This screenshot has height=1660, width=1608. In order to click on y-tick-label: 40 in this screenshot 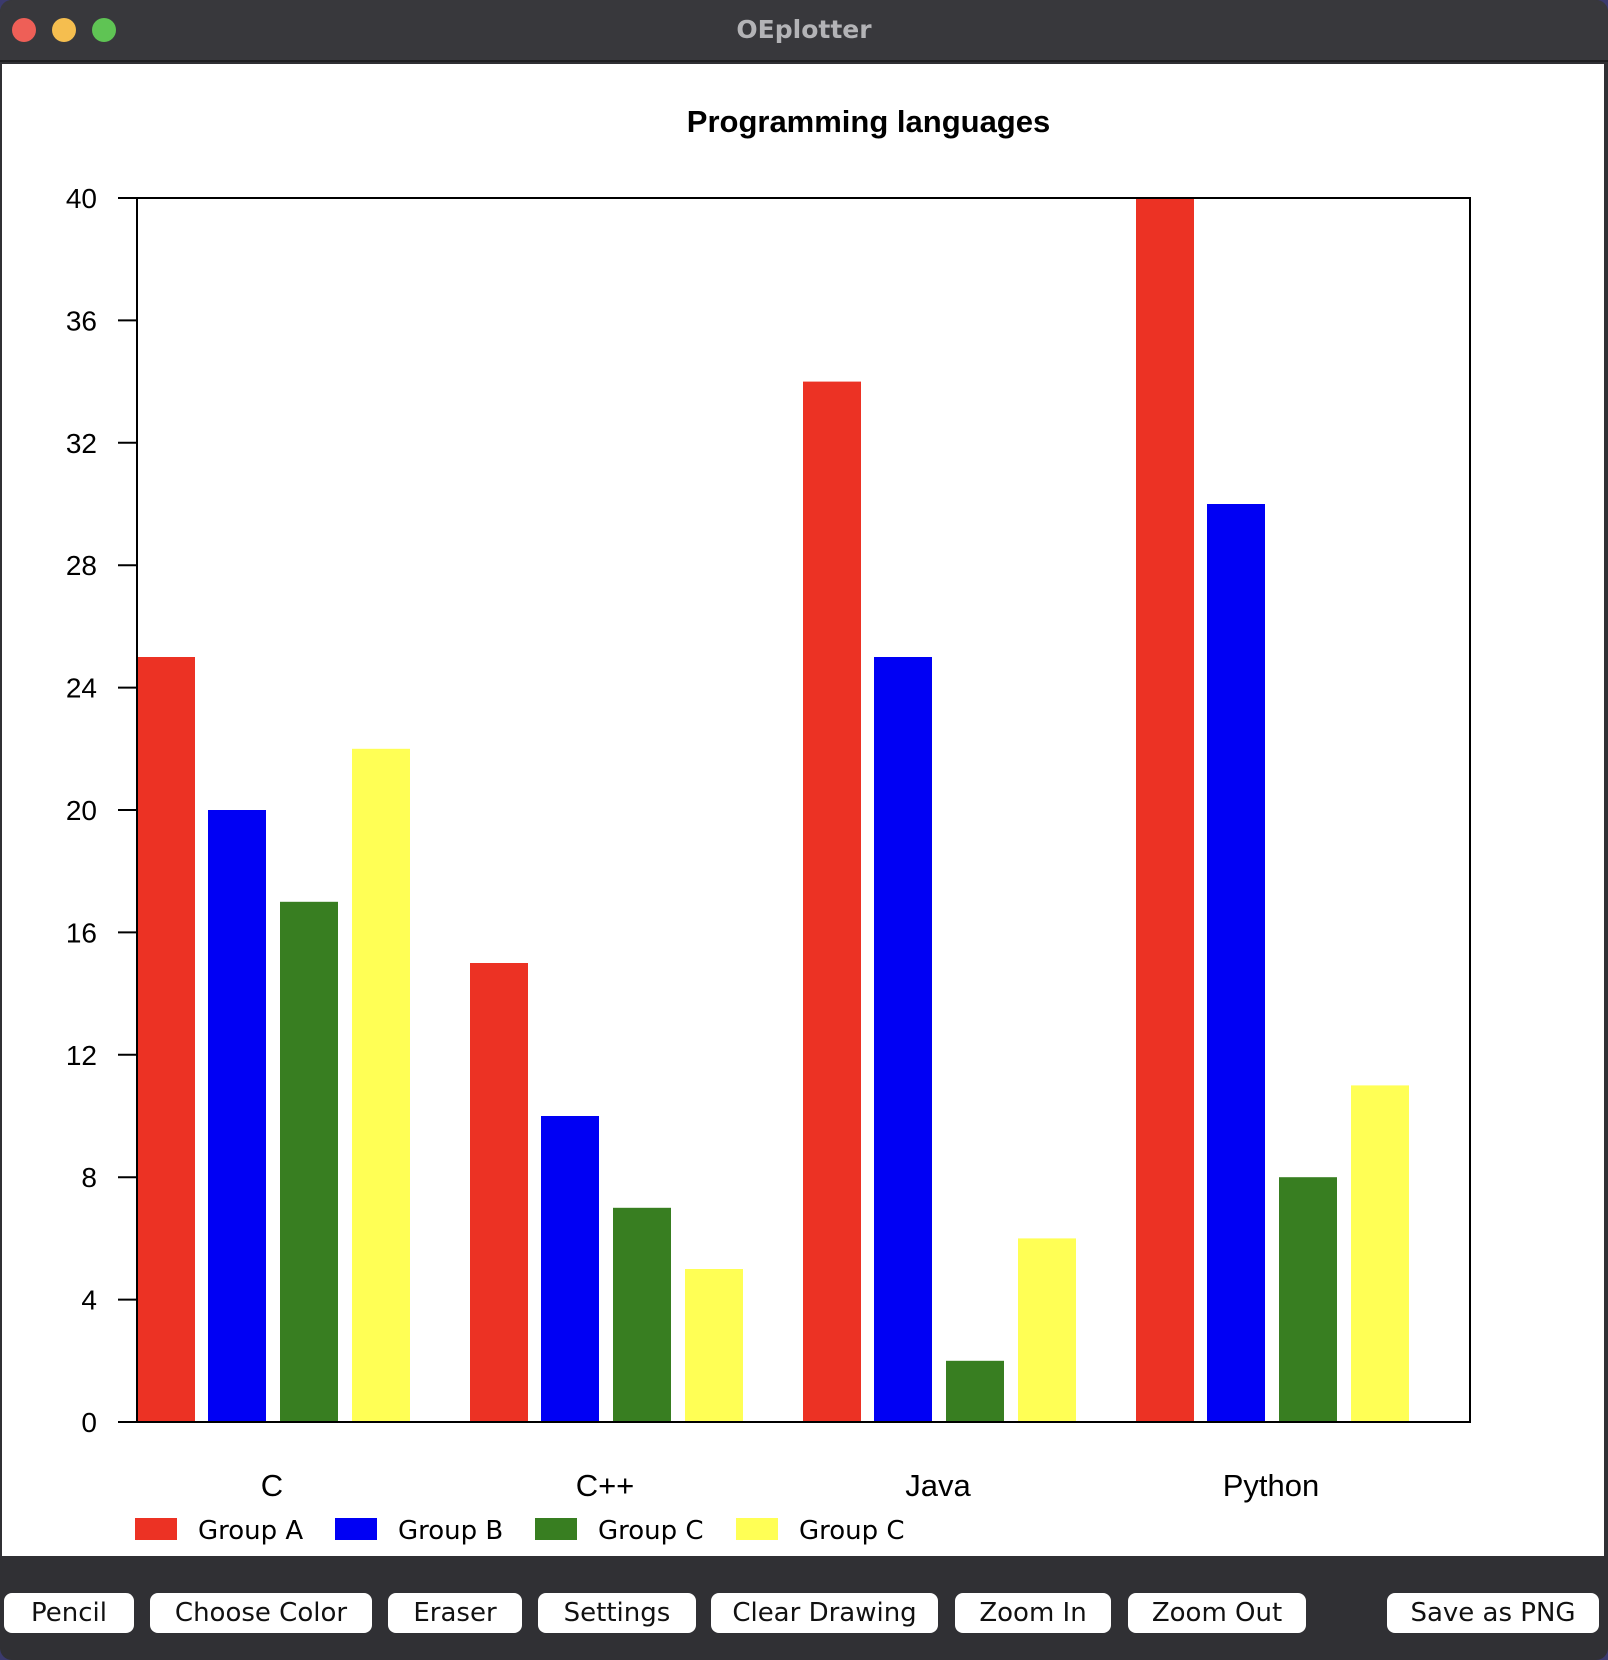, I will do `click(81, 198)`.